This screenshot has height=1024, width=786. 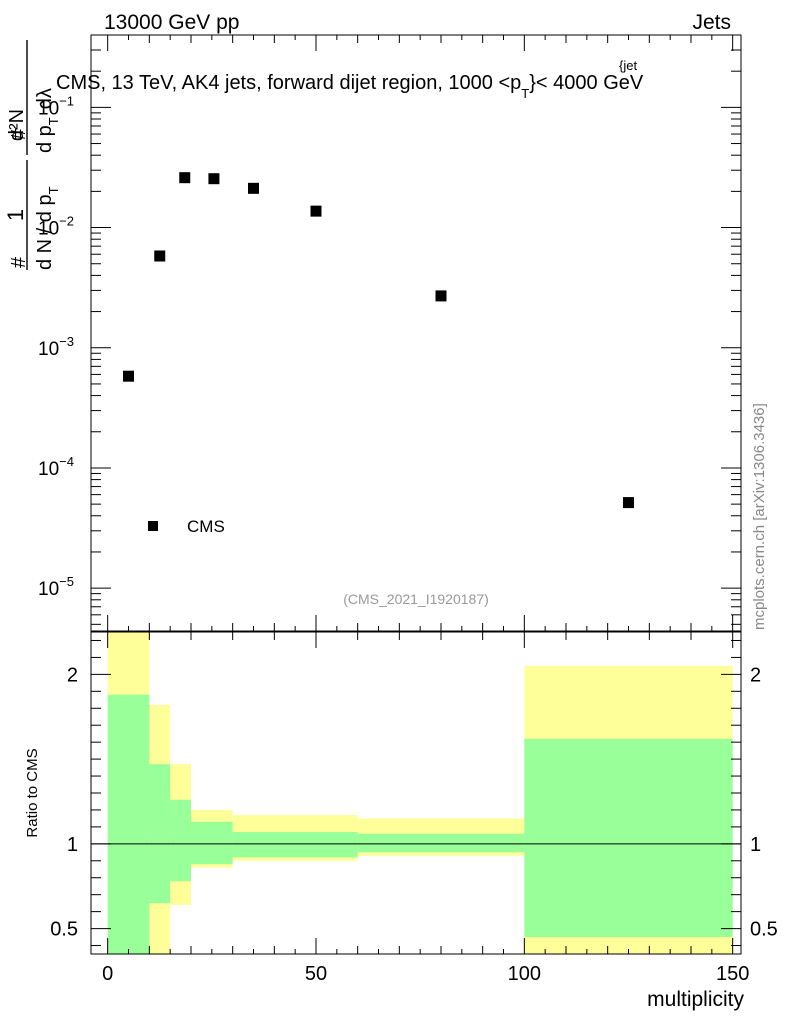 I want to click on legend: CMS, so click(x=186, y=526).